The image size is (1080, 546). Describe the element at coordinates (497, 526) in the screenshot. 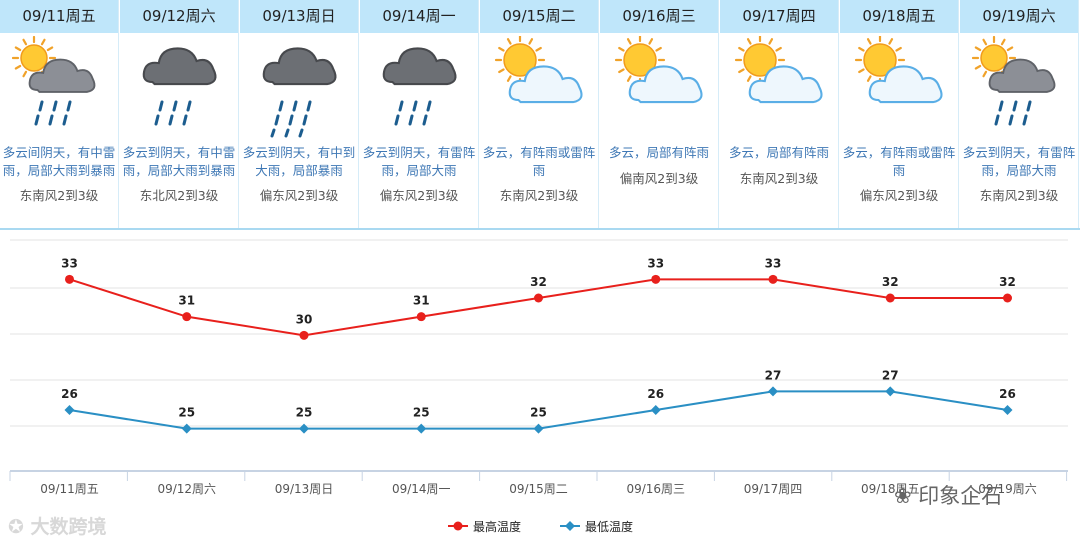

I see `legend-label: 最高温度` at that location.